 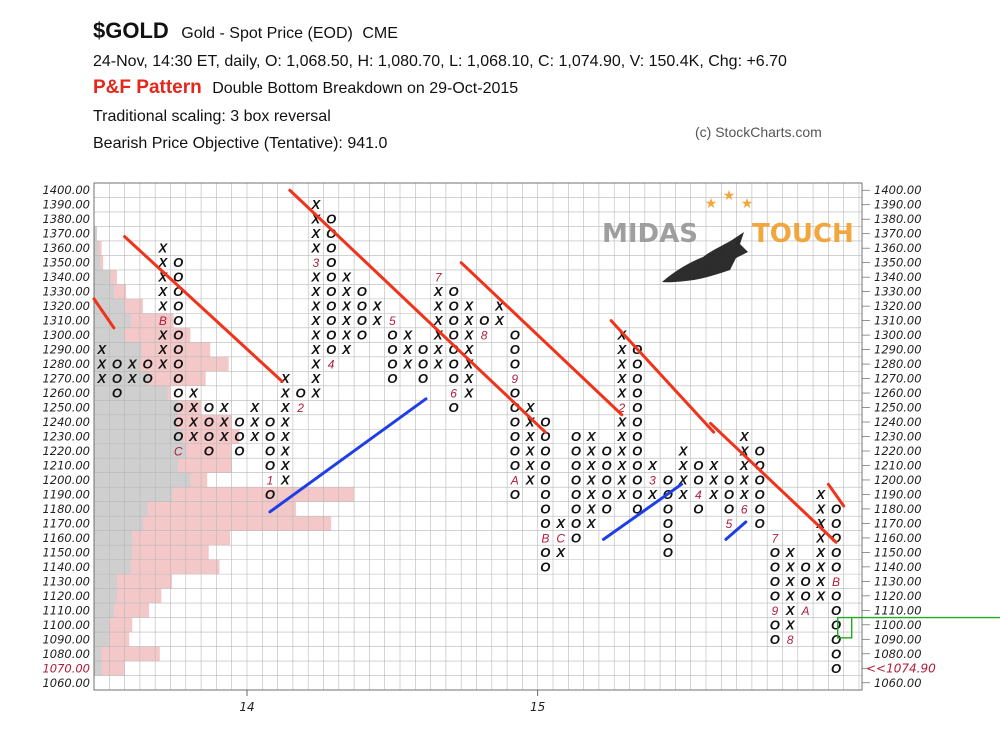 I want to click on y-tick-label-left: 1190.00, so click(x=66, y=494).